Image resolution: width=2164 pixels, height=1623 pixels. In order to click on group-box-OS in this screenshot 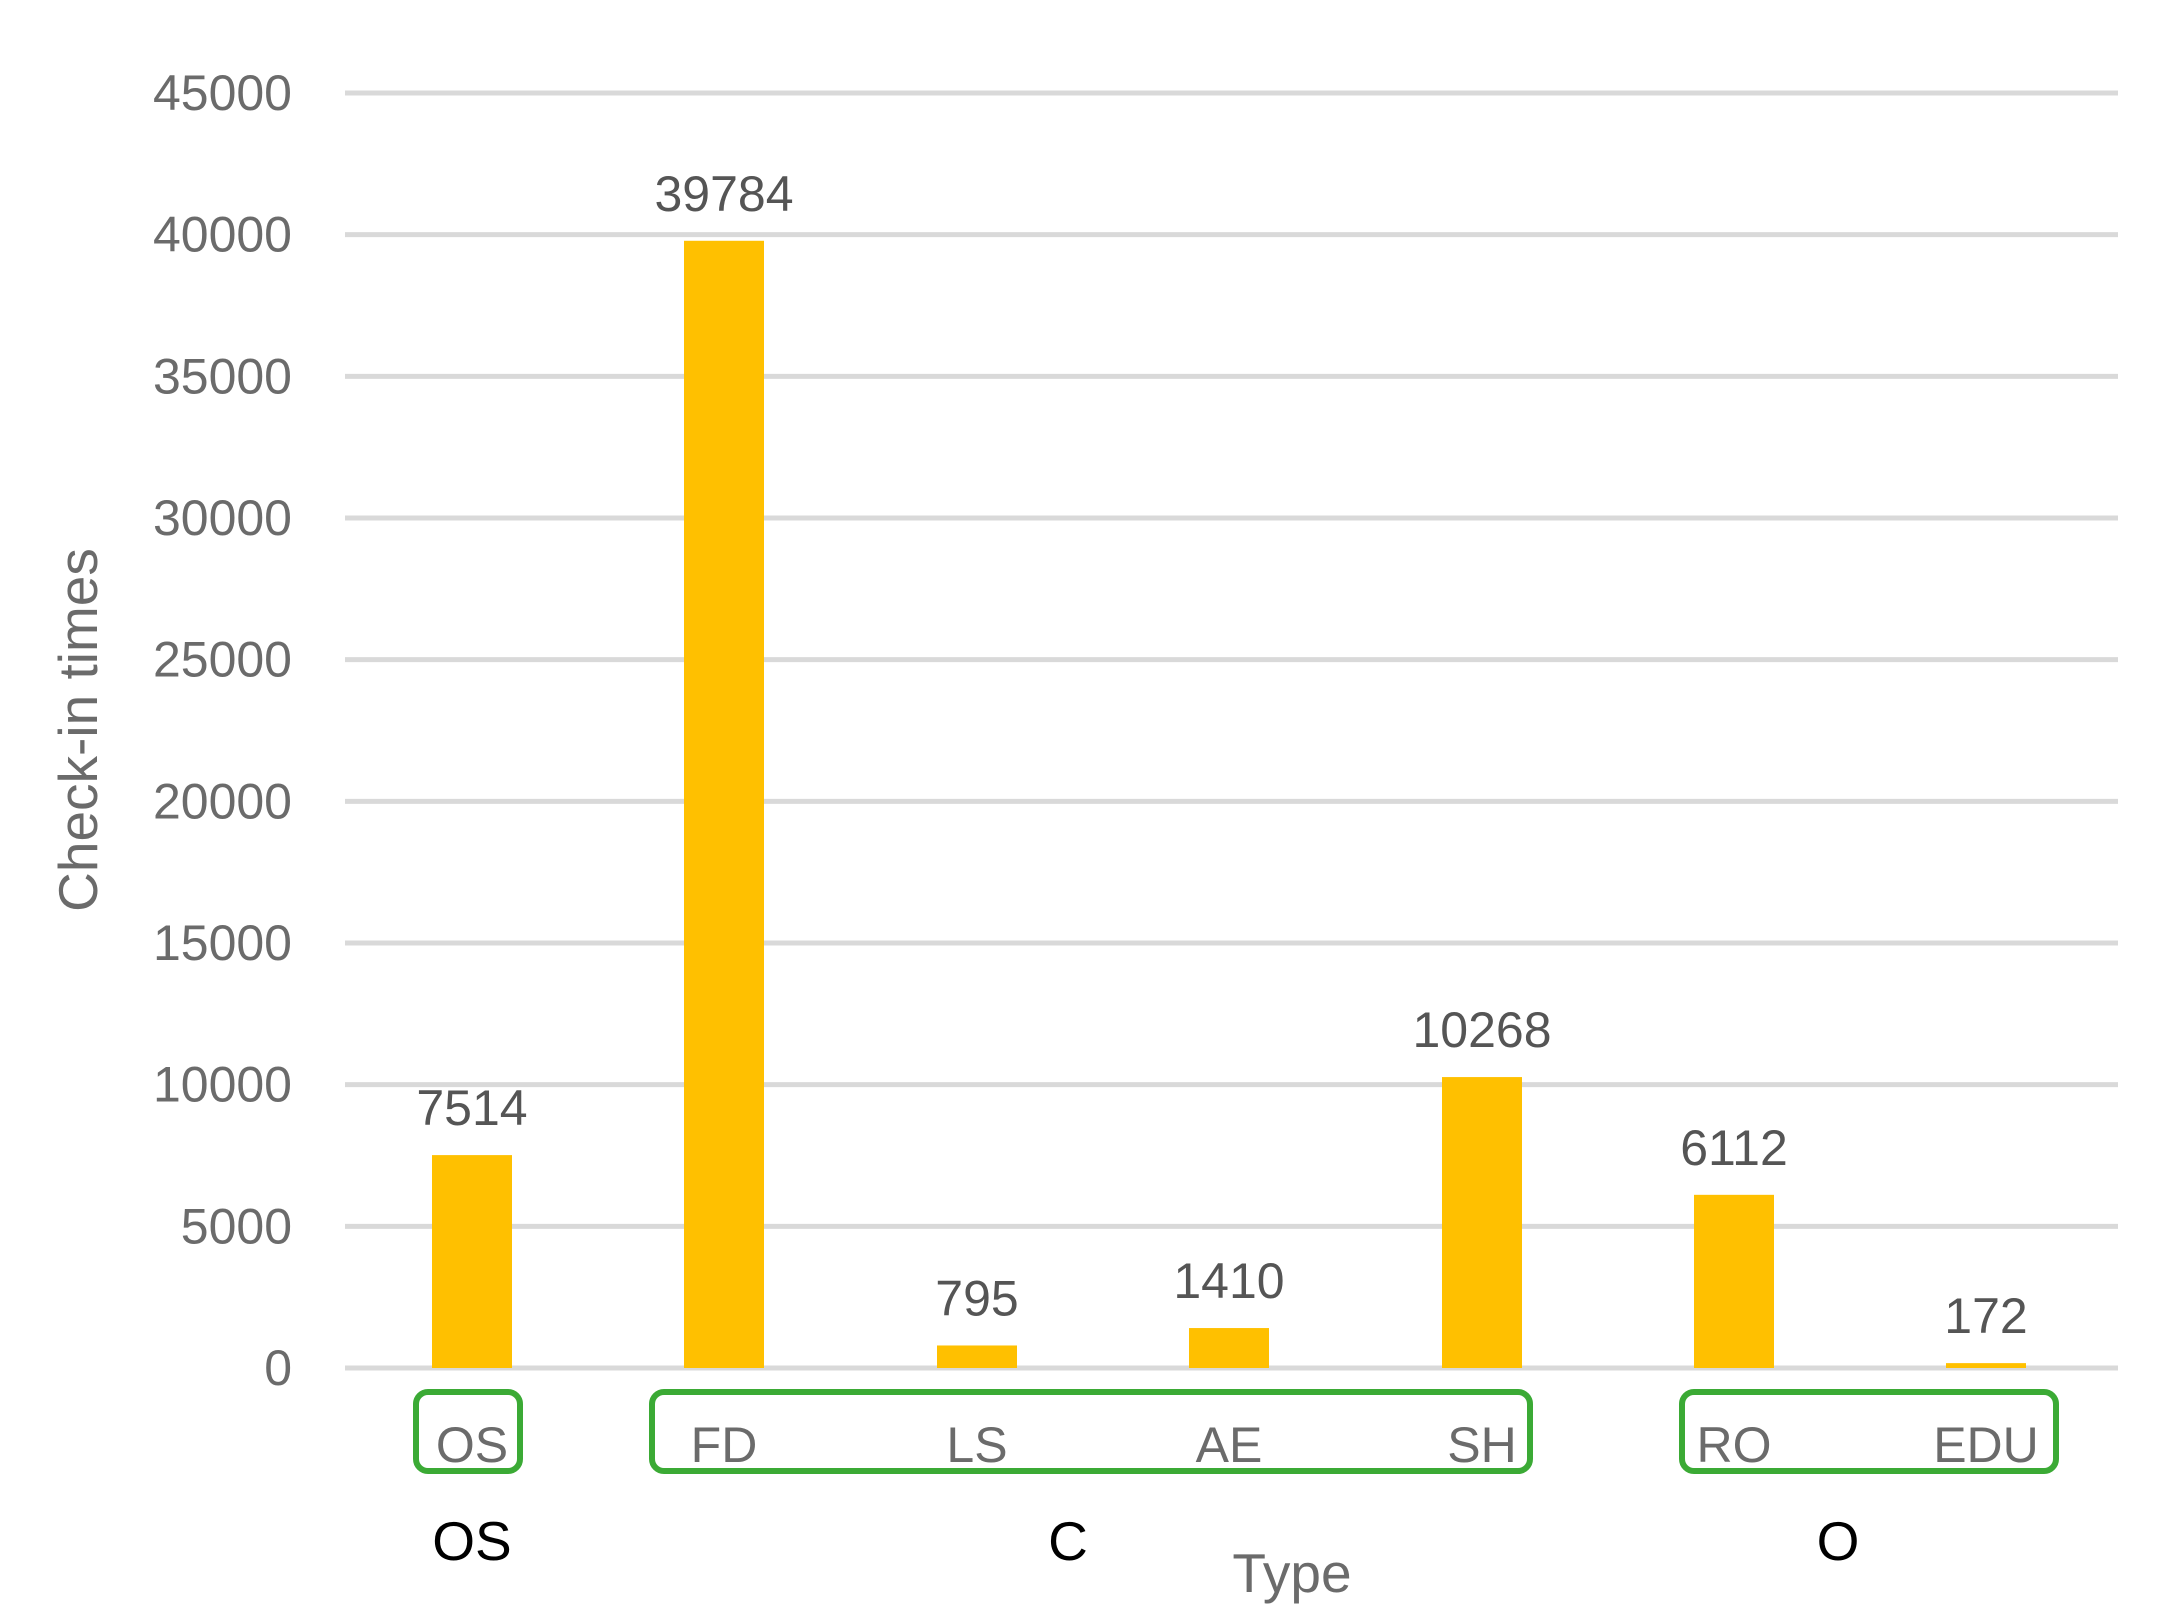, I will do `click(468, 1431)`.